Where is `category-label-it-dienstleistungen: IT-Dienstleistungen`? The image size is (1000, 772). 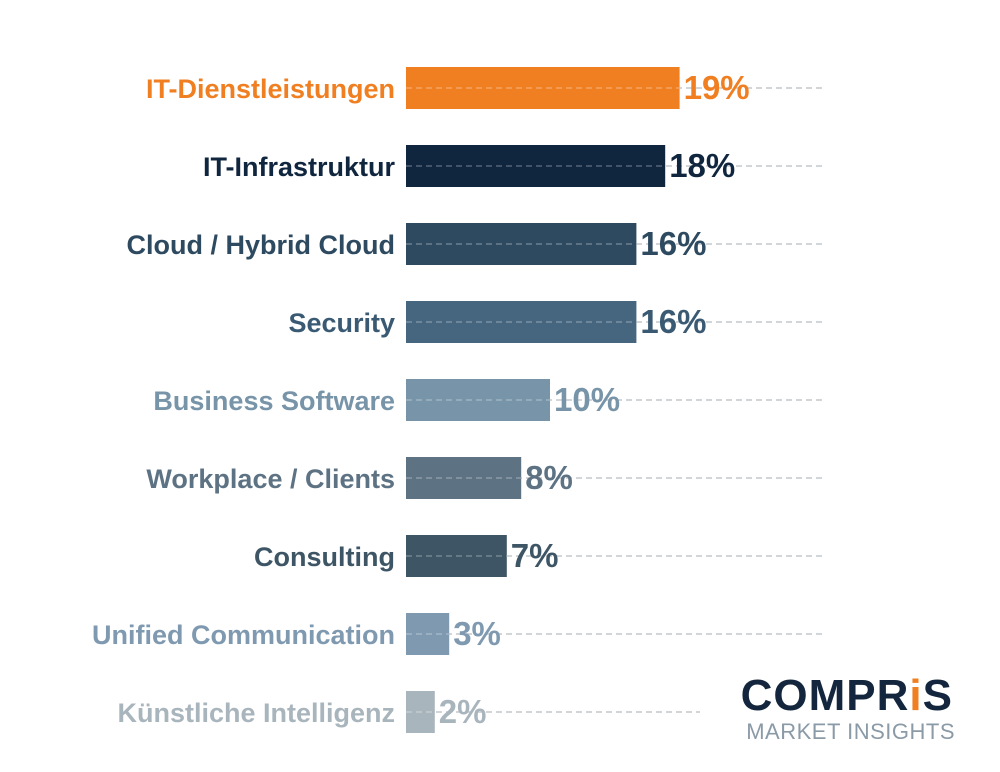 category-label-it-dienstleistungen: IT-Dienstleistungen is located at coordinates (270, 89).